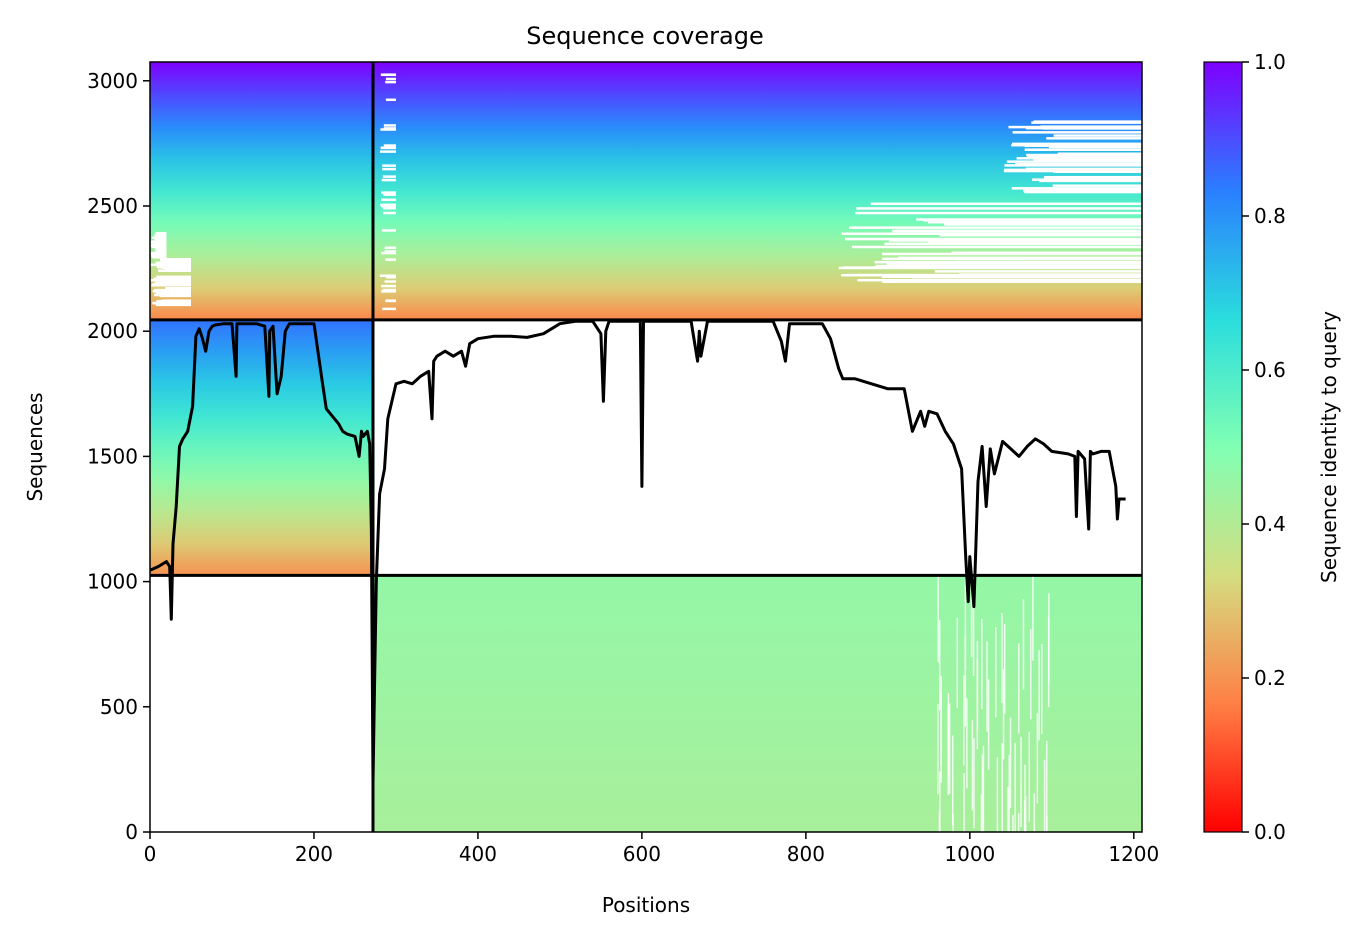 The height and width of the screenshot is (939, 1364). Describe the element at coordinates (806, 854) in the screenshot. I see `x-tick-label: 800` at that location.